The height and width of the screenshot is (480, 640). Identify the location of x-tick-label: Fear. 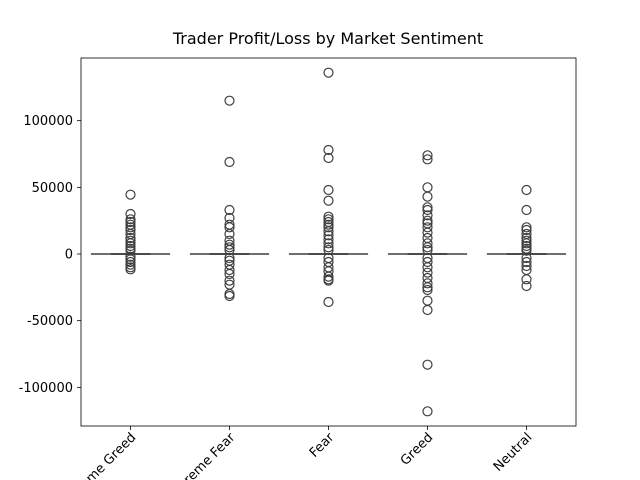
(322, 445).